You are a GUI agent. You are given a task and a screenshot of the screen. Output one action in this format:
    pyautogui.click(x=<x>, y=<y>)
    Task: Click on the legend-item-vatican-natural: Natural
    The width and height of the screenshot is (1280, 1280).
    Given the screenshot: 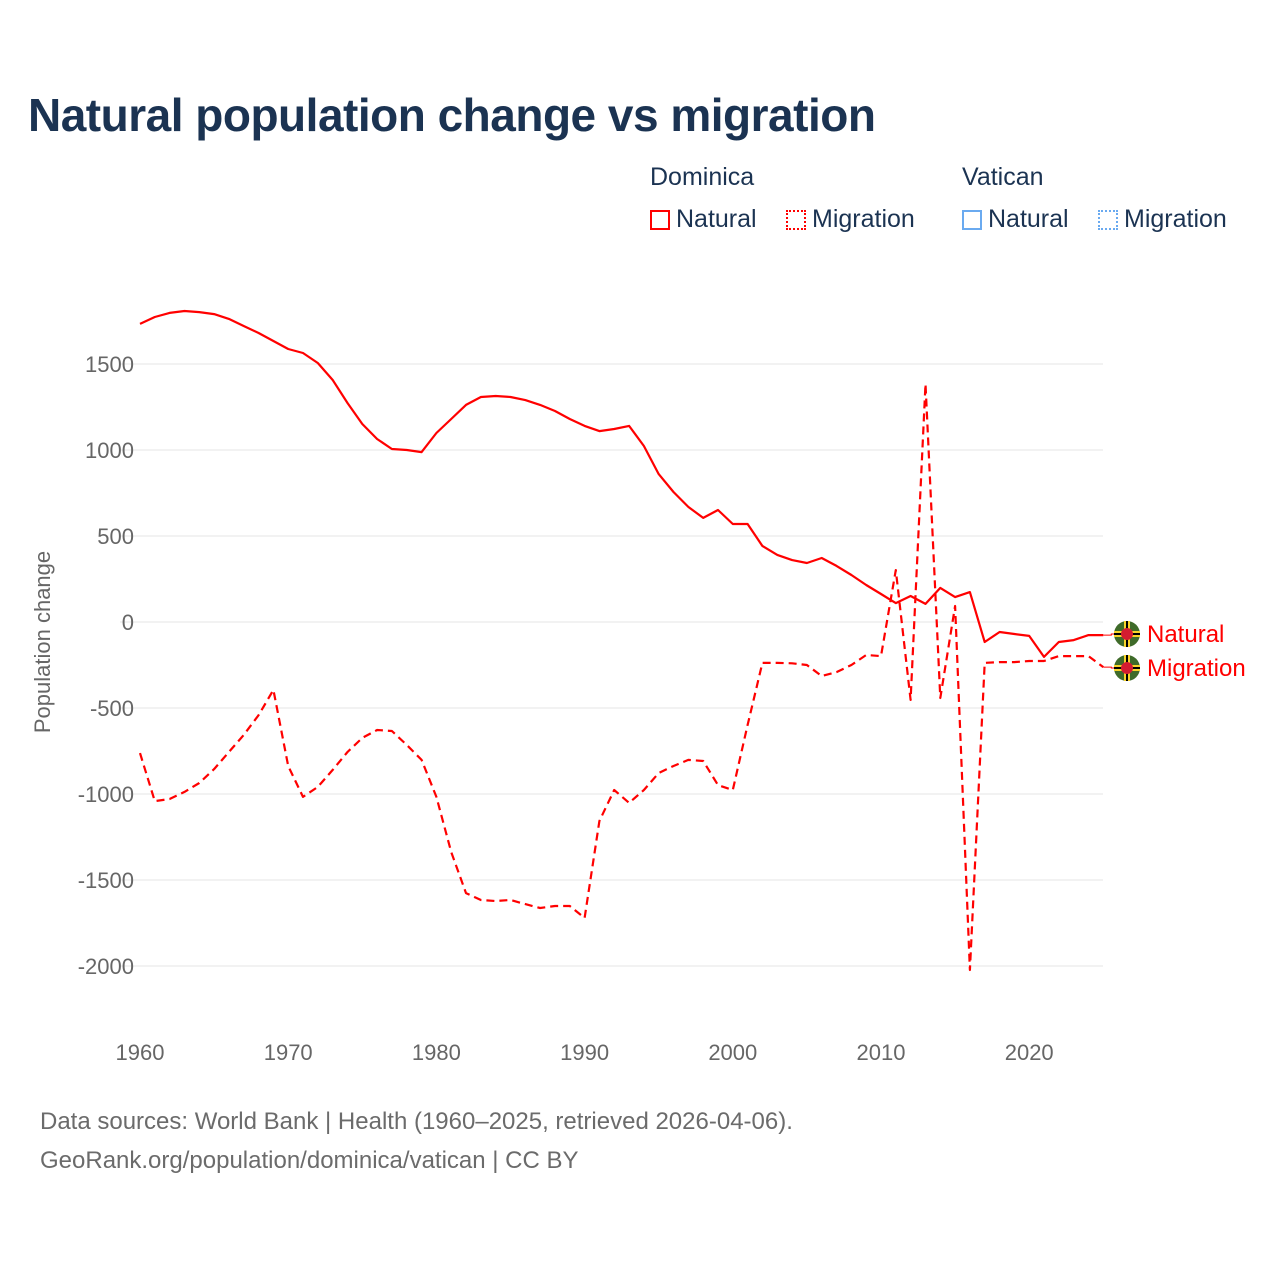 What is the action you would take?
    pyautogui.click(x=1015, y=219)
    